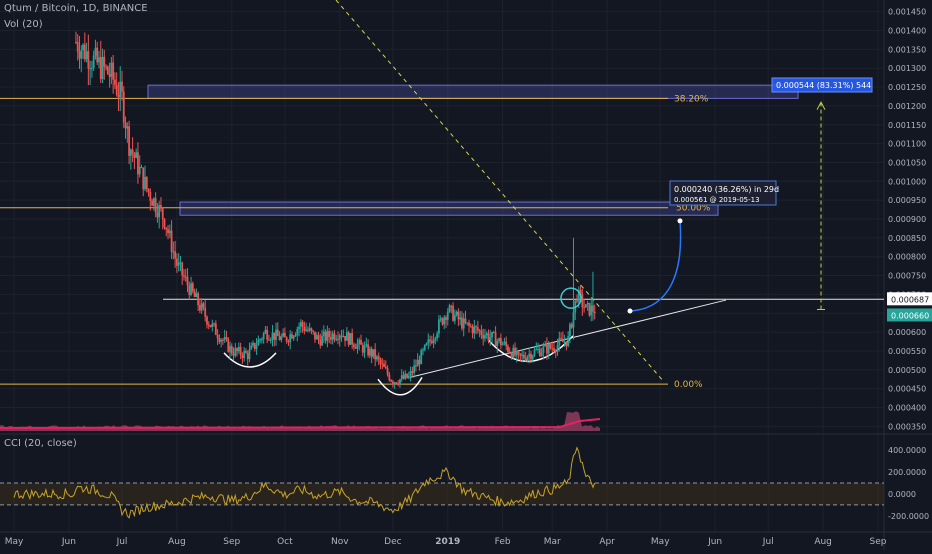  Describe the element at coordinates (300, 421) in the screenshot. I see `volume-bars` at that location.